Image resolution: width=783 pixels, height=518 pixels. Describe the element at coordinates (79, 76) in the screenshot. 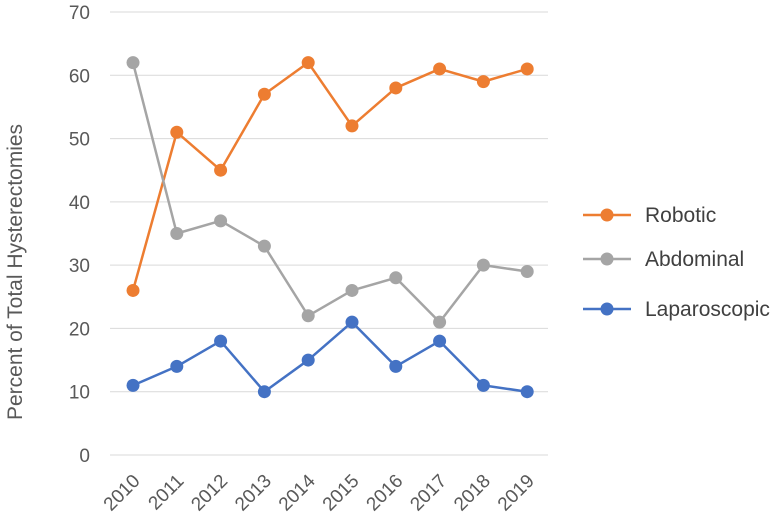

I see `y-tick-label: 60` at that location.